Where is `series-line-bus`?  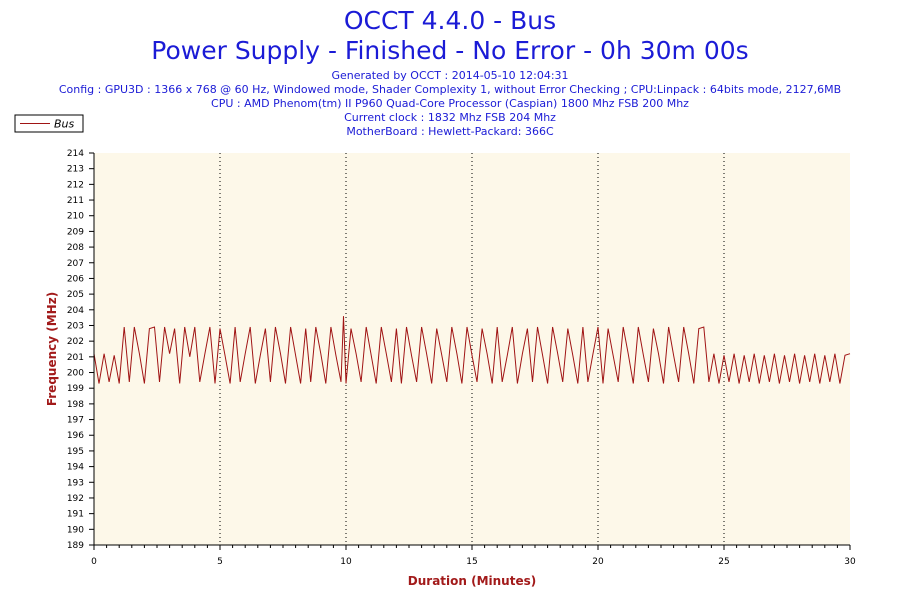 series-line-bus is located at coordinates (472, 350).